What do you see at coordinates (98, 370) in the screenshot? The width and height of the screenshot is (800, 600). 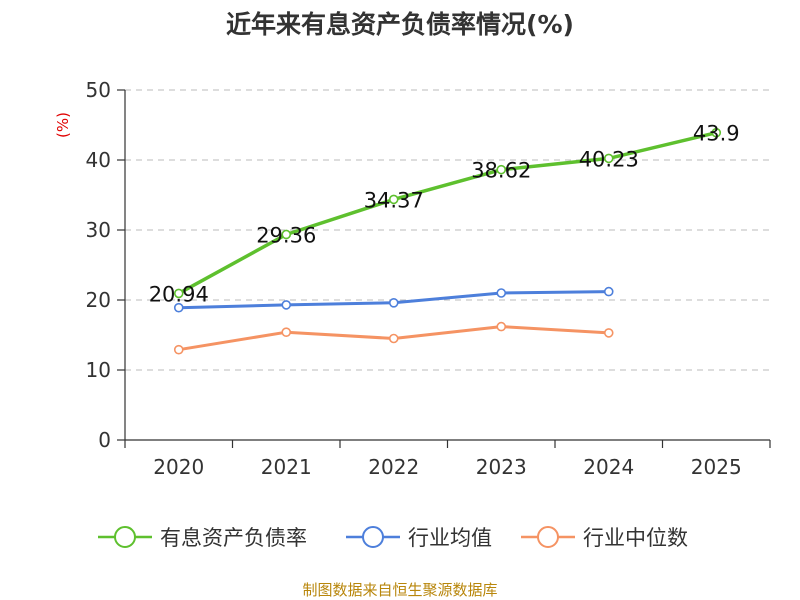 I see `y-tick-label: 10` at bounding box center [98, 370].